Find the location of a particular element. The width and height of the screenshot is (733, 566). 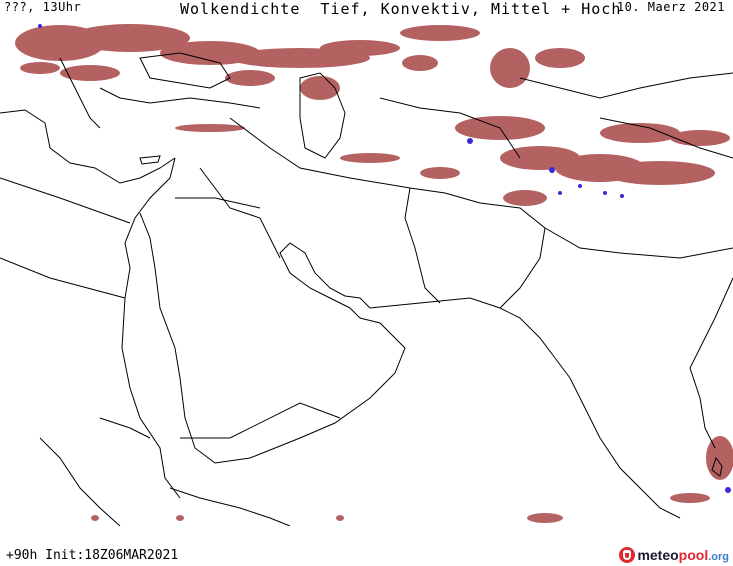

meteopool-logo-icon is located at coordinates (627, 555).